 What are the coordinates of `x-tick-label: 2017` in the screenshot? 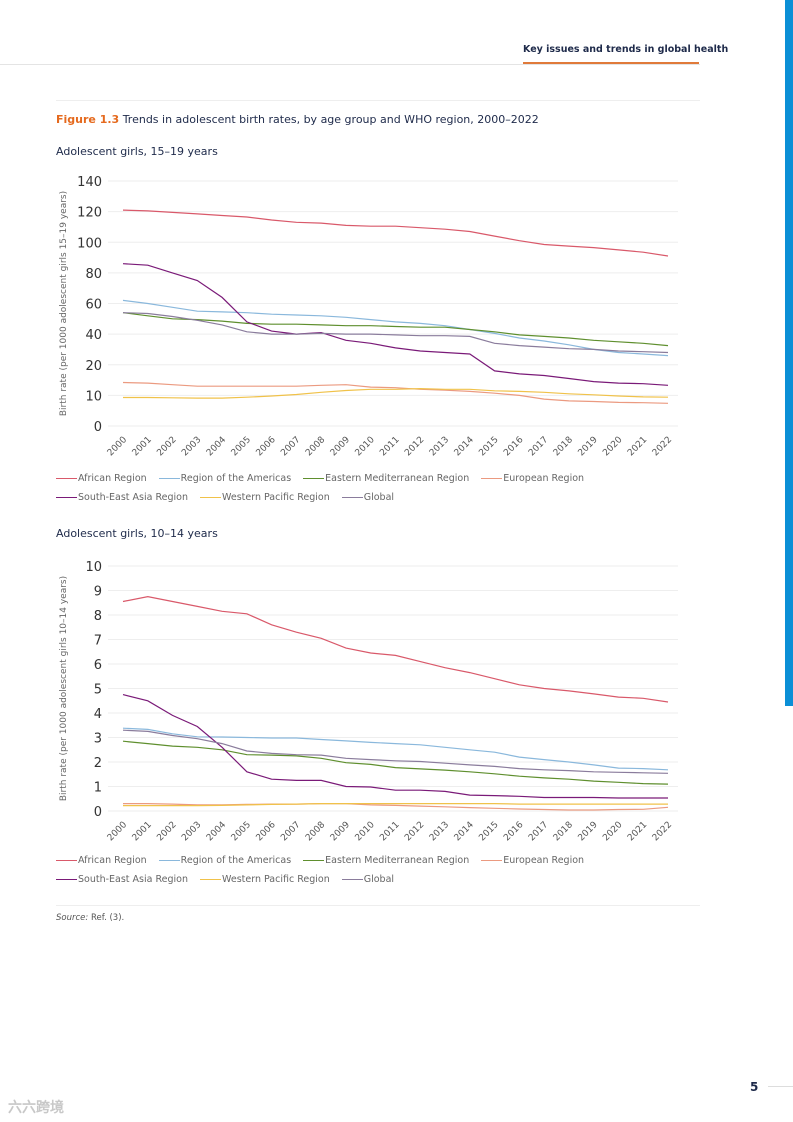 It's located at (538, 831).